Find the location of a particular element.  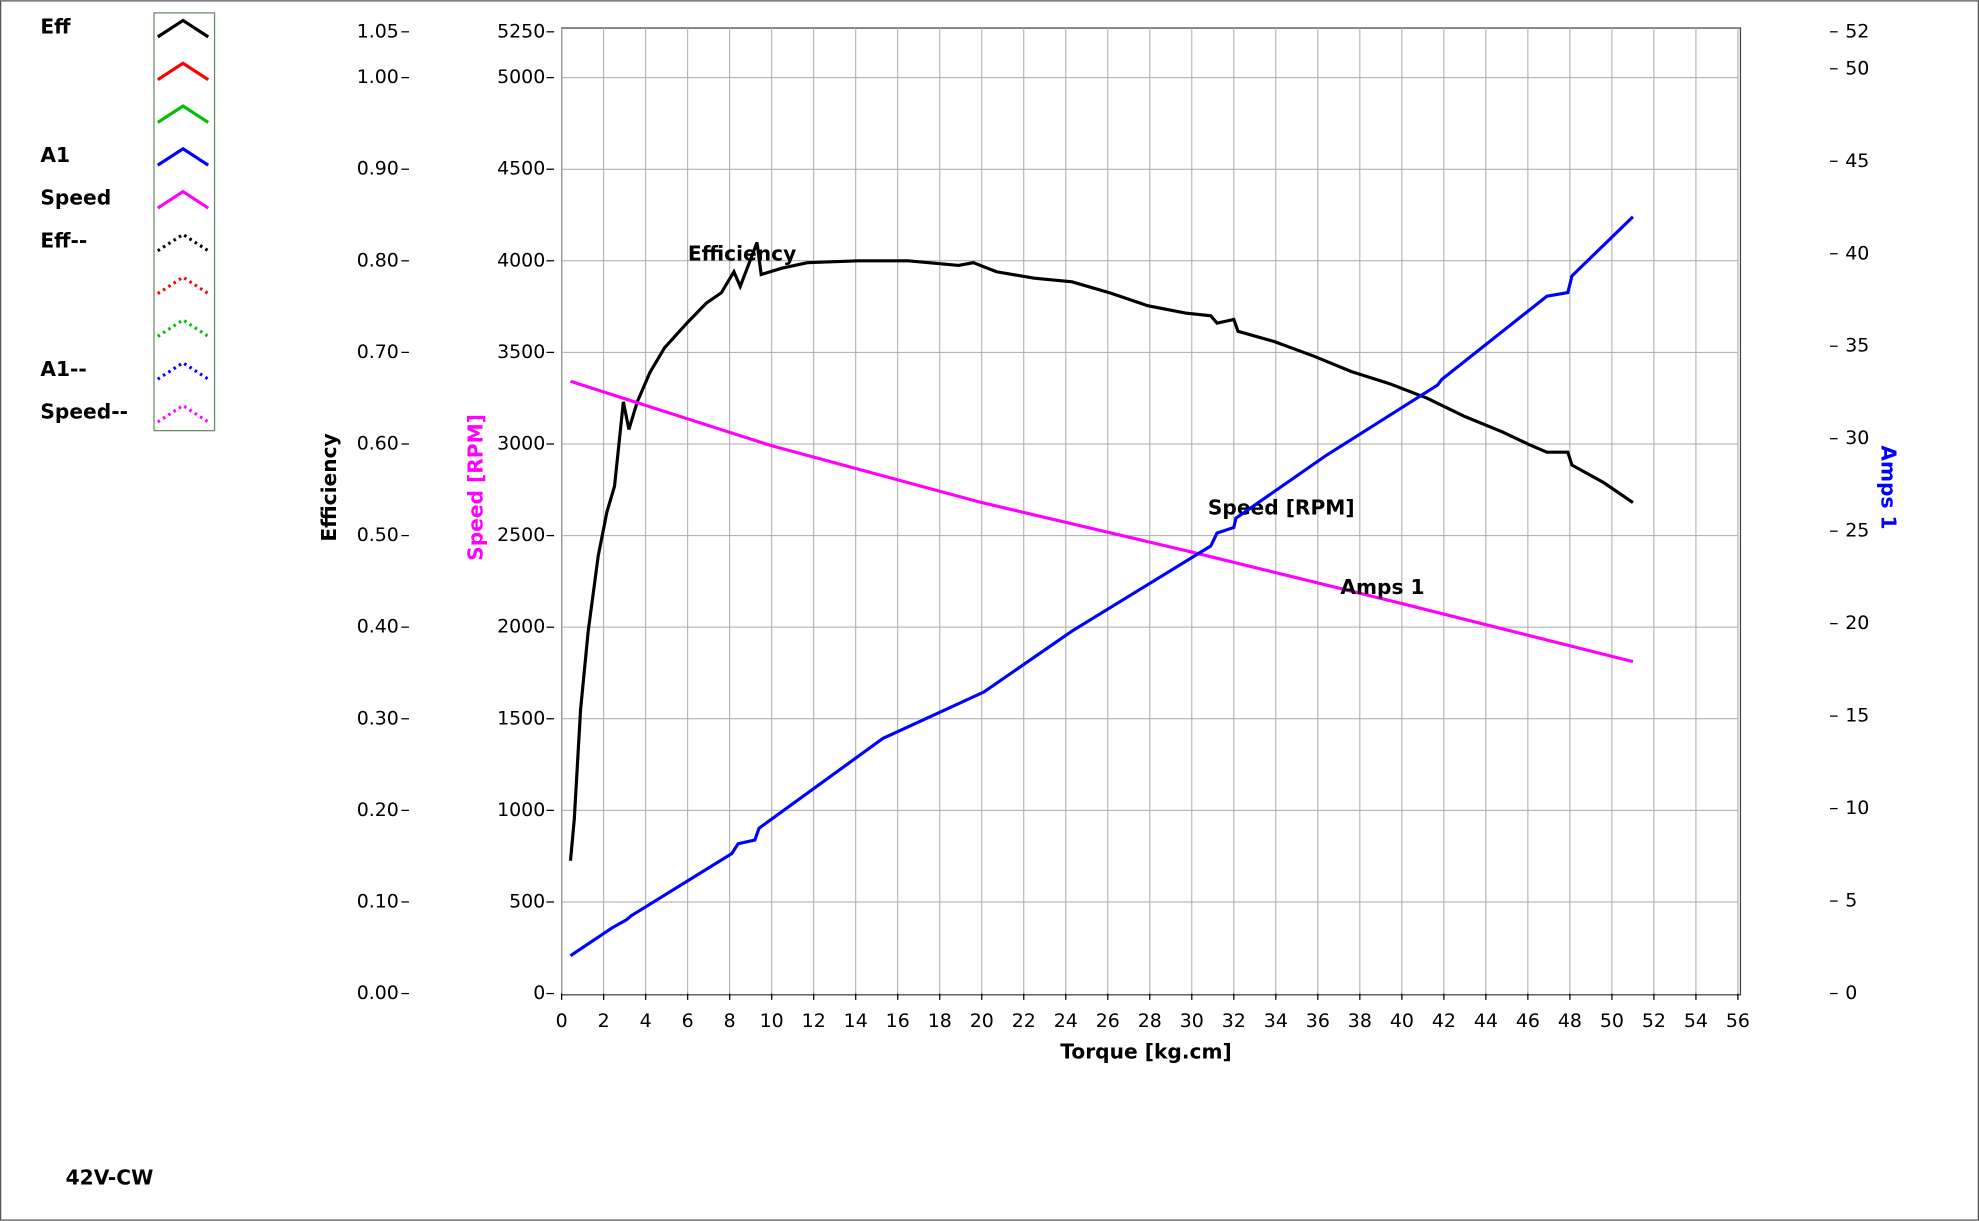

y-tick-label: 5 is located at coordinates (1851, 901).